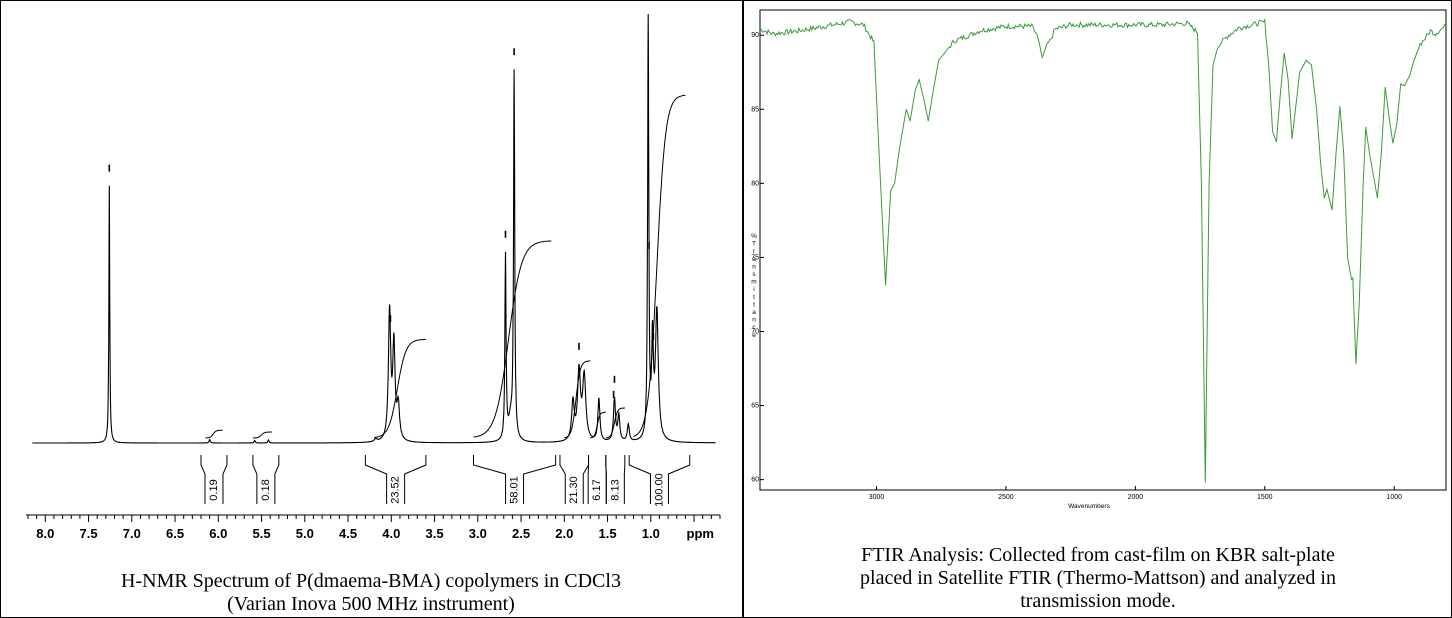  What do you see at coordinates (391, 533) in the screenshot?
I see `nmr-x-tick-label: 4.0` at bounding box center [391, 533].